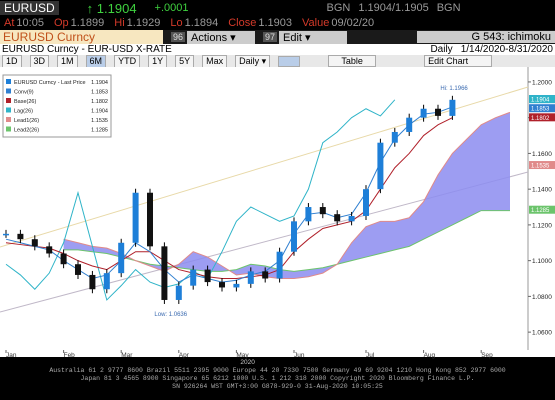  I want to click on range-button: 1Y, so click(158, 61).